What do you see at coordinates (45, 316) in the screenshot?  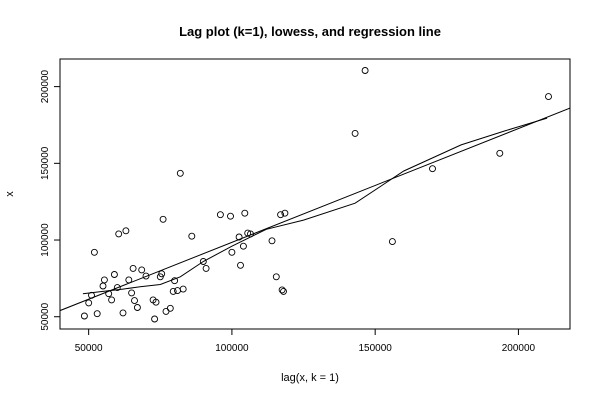 I see `y-tick-label: 50000` at bounding box center [45, 316].